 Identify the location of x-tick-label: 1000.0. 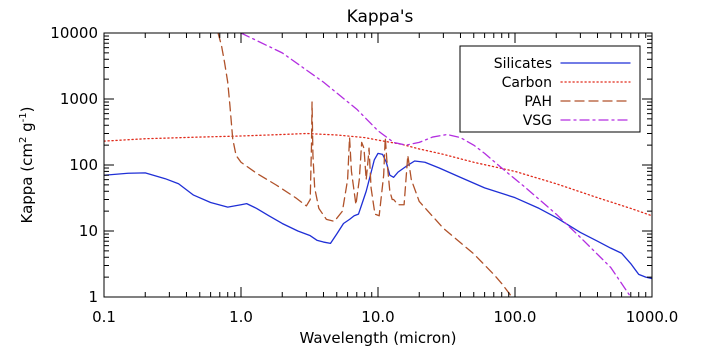
(652, 317).